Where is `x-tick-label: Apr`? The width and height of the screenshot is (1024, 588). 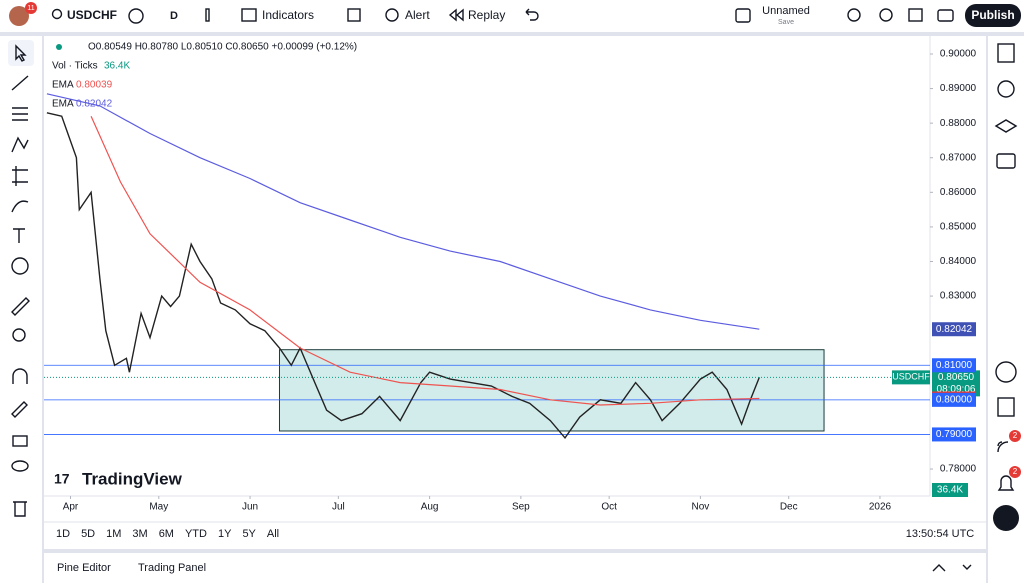 x-tick-label: Apr is located at coordinates (71, 507).